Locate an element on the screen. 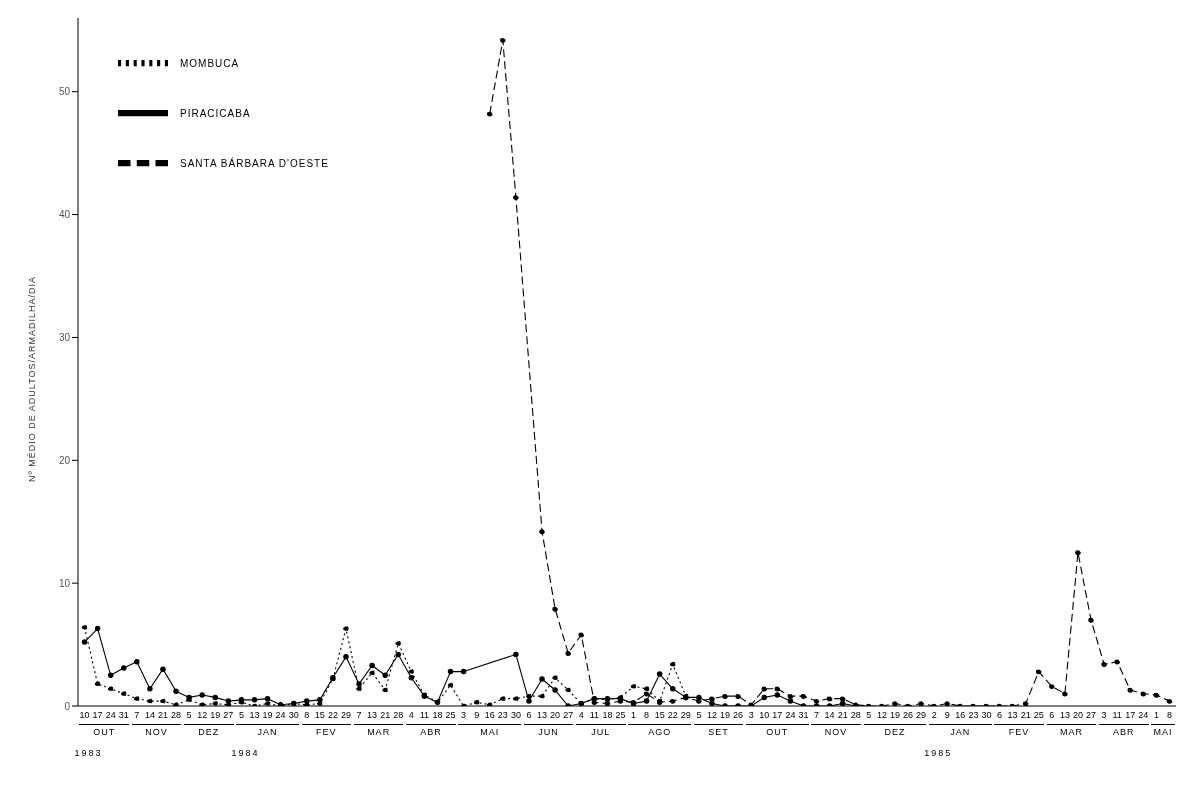 This screenshot has width=1198, height=804. legend-label: SANTA BÁRBARA D'OESTE is located at coordinates (254, 164).